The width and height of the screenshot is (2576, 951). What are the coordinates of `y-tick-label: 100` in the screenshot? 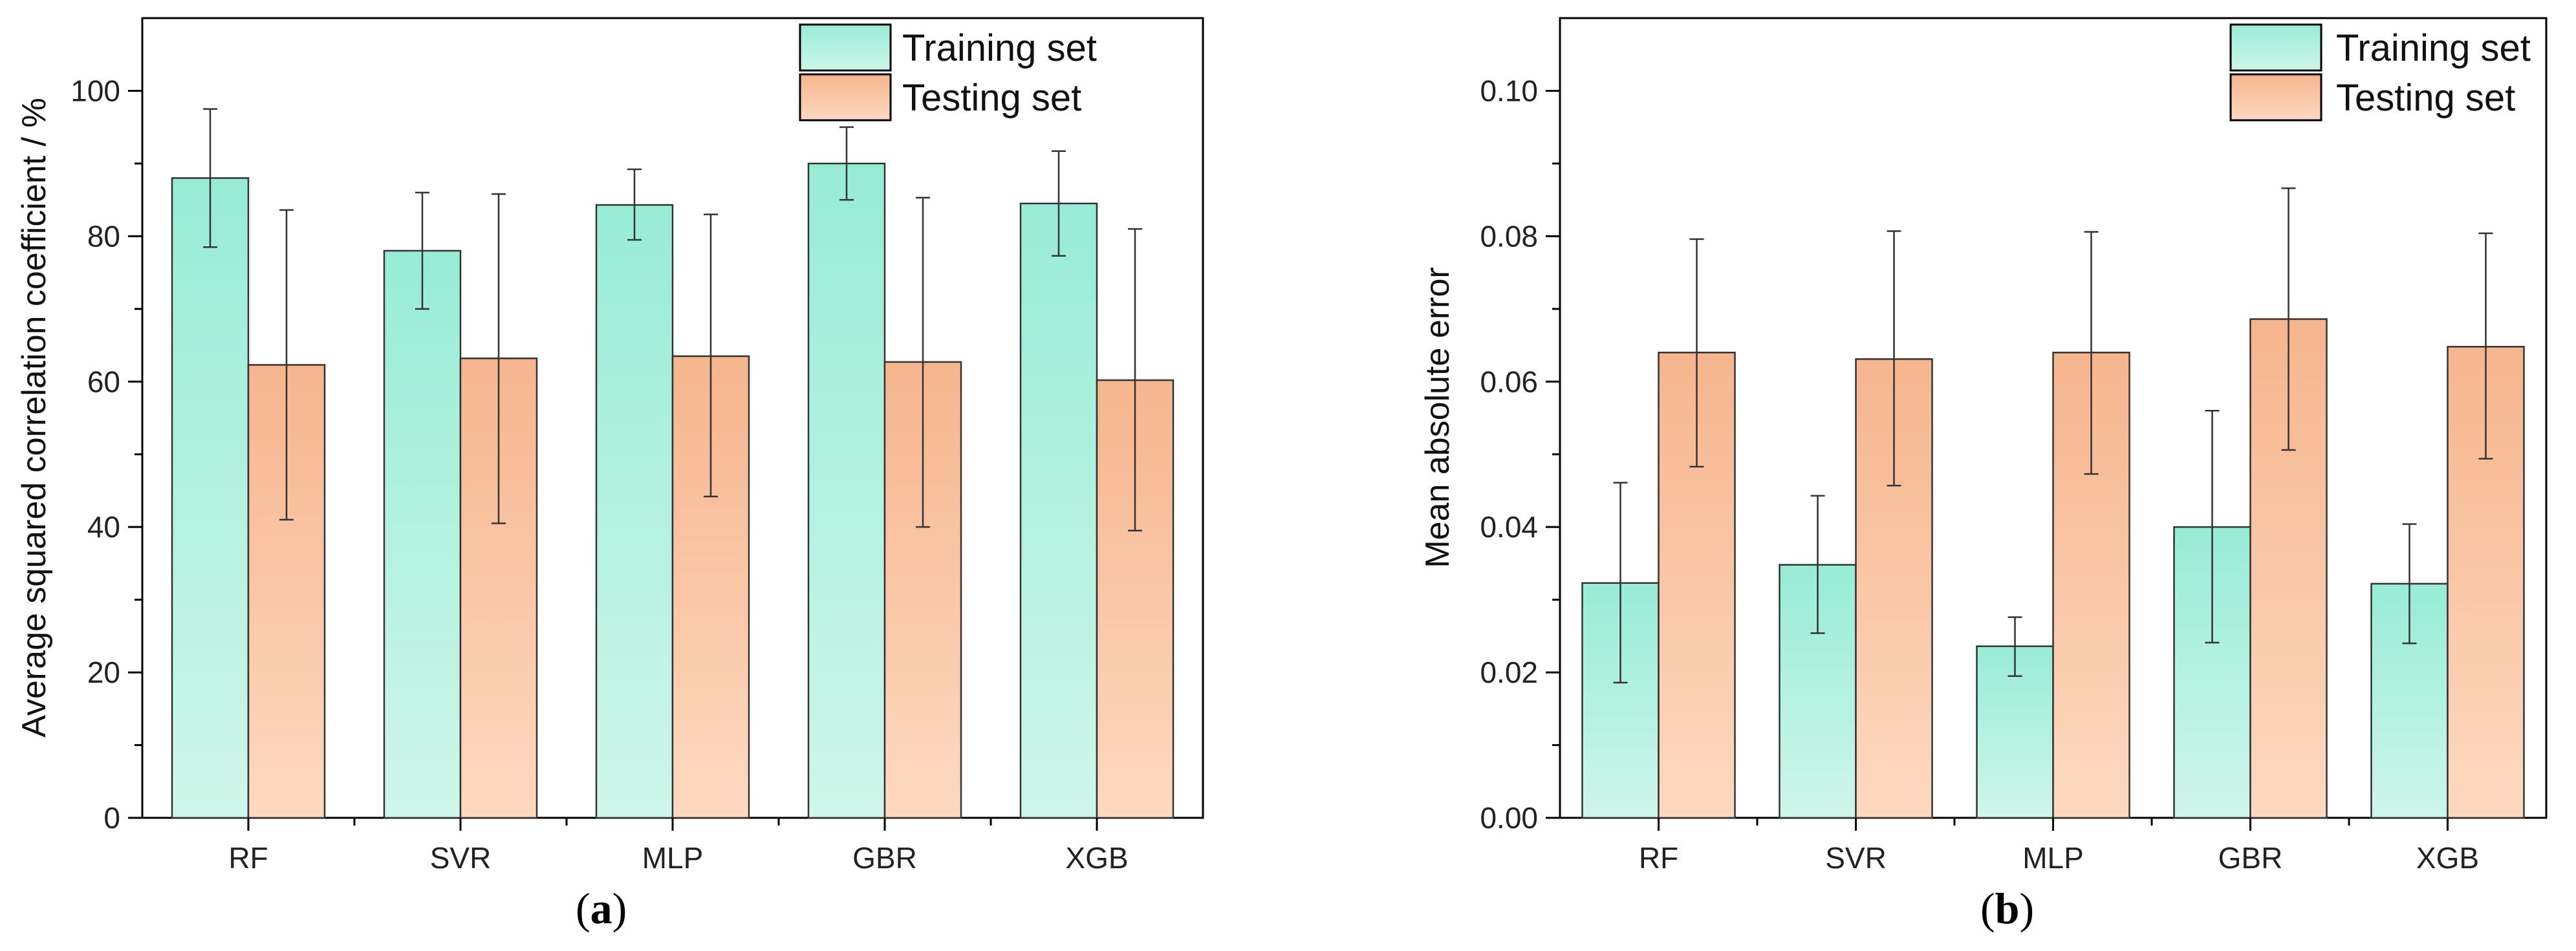 It's located at (95, 90).